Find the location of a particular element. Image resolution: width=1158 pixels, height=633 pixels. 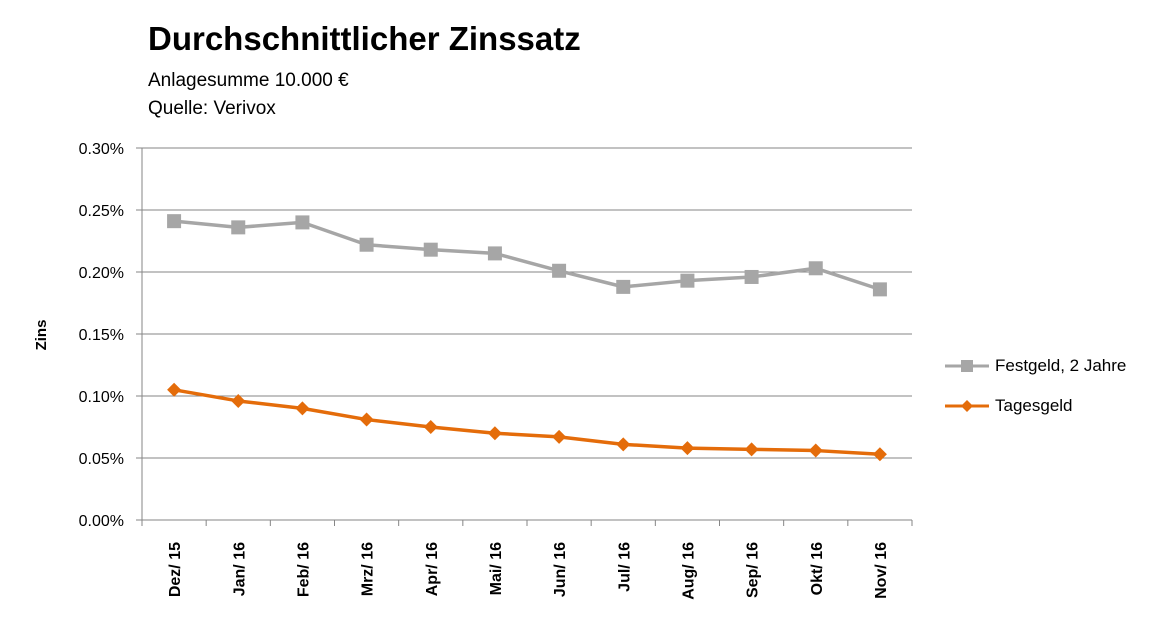

y-tick-label: 0.00% is located at coordinates (101, 521).